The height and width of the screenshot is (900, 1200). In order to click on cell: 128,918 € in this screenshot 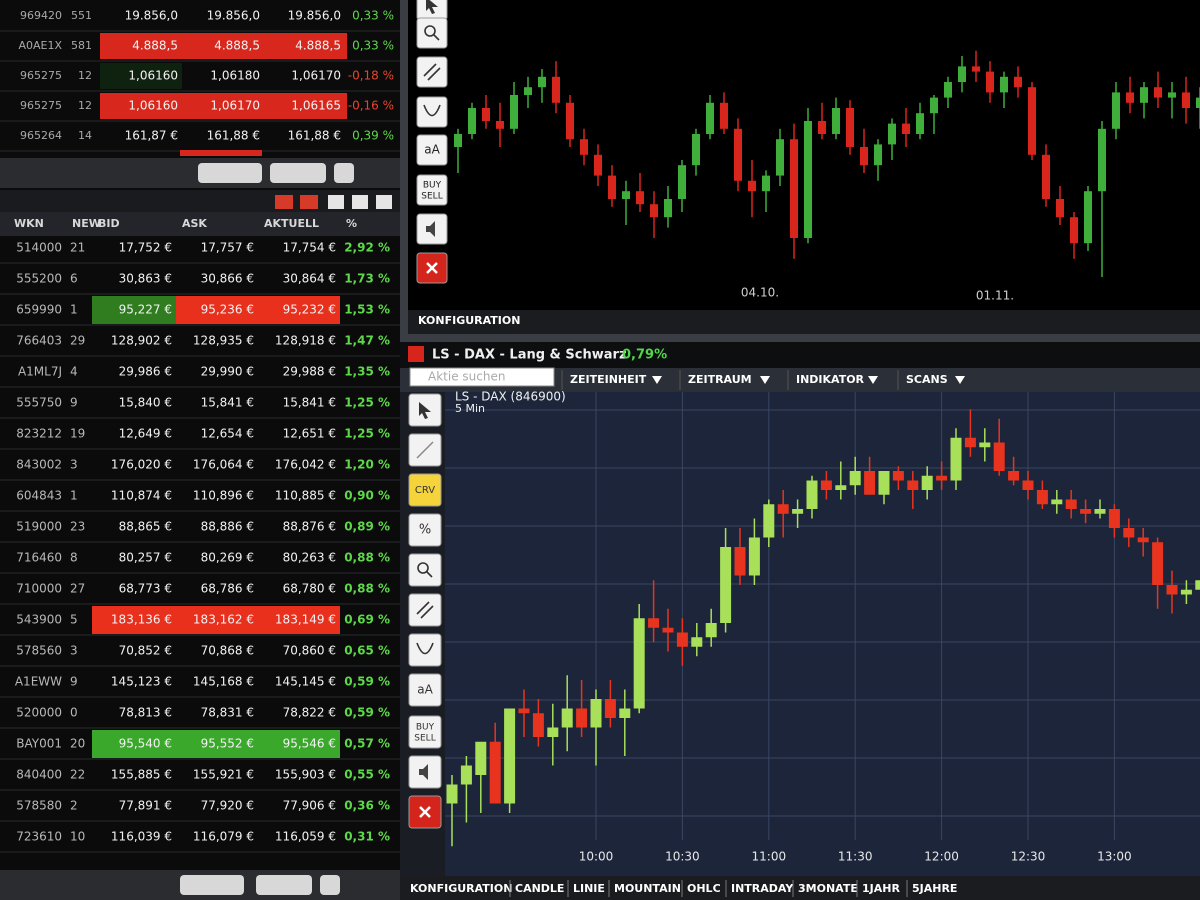, I will do `click(305, 341)`.